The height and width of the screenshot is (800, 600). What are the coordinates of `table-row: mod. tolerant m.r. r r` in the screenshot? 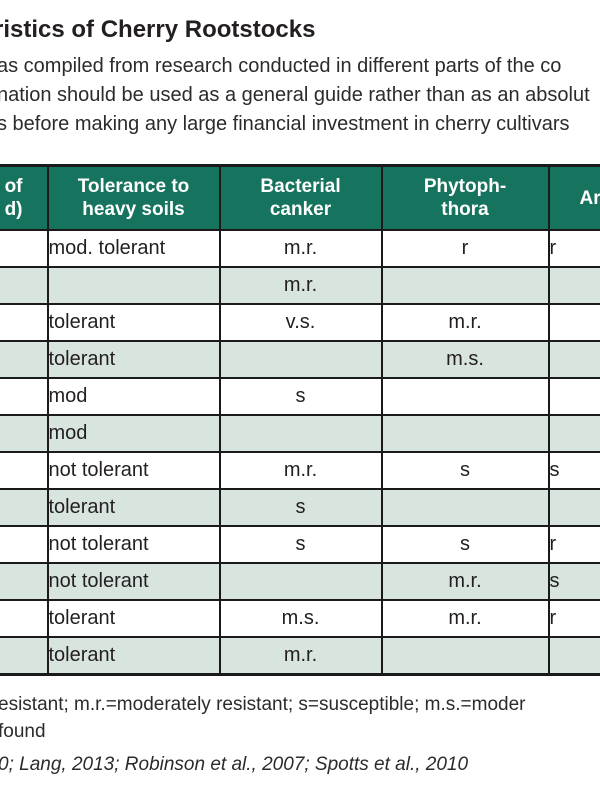 It's located at (300, 248).